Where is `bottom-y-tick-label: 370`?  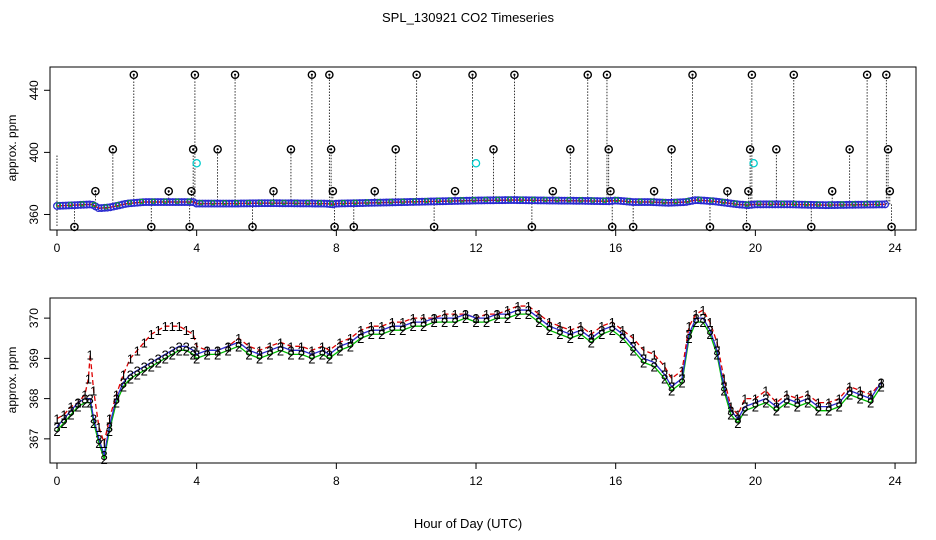 bottom-y-tick-label: 370 is located at coordinates (34, 318).